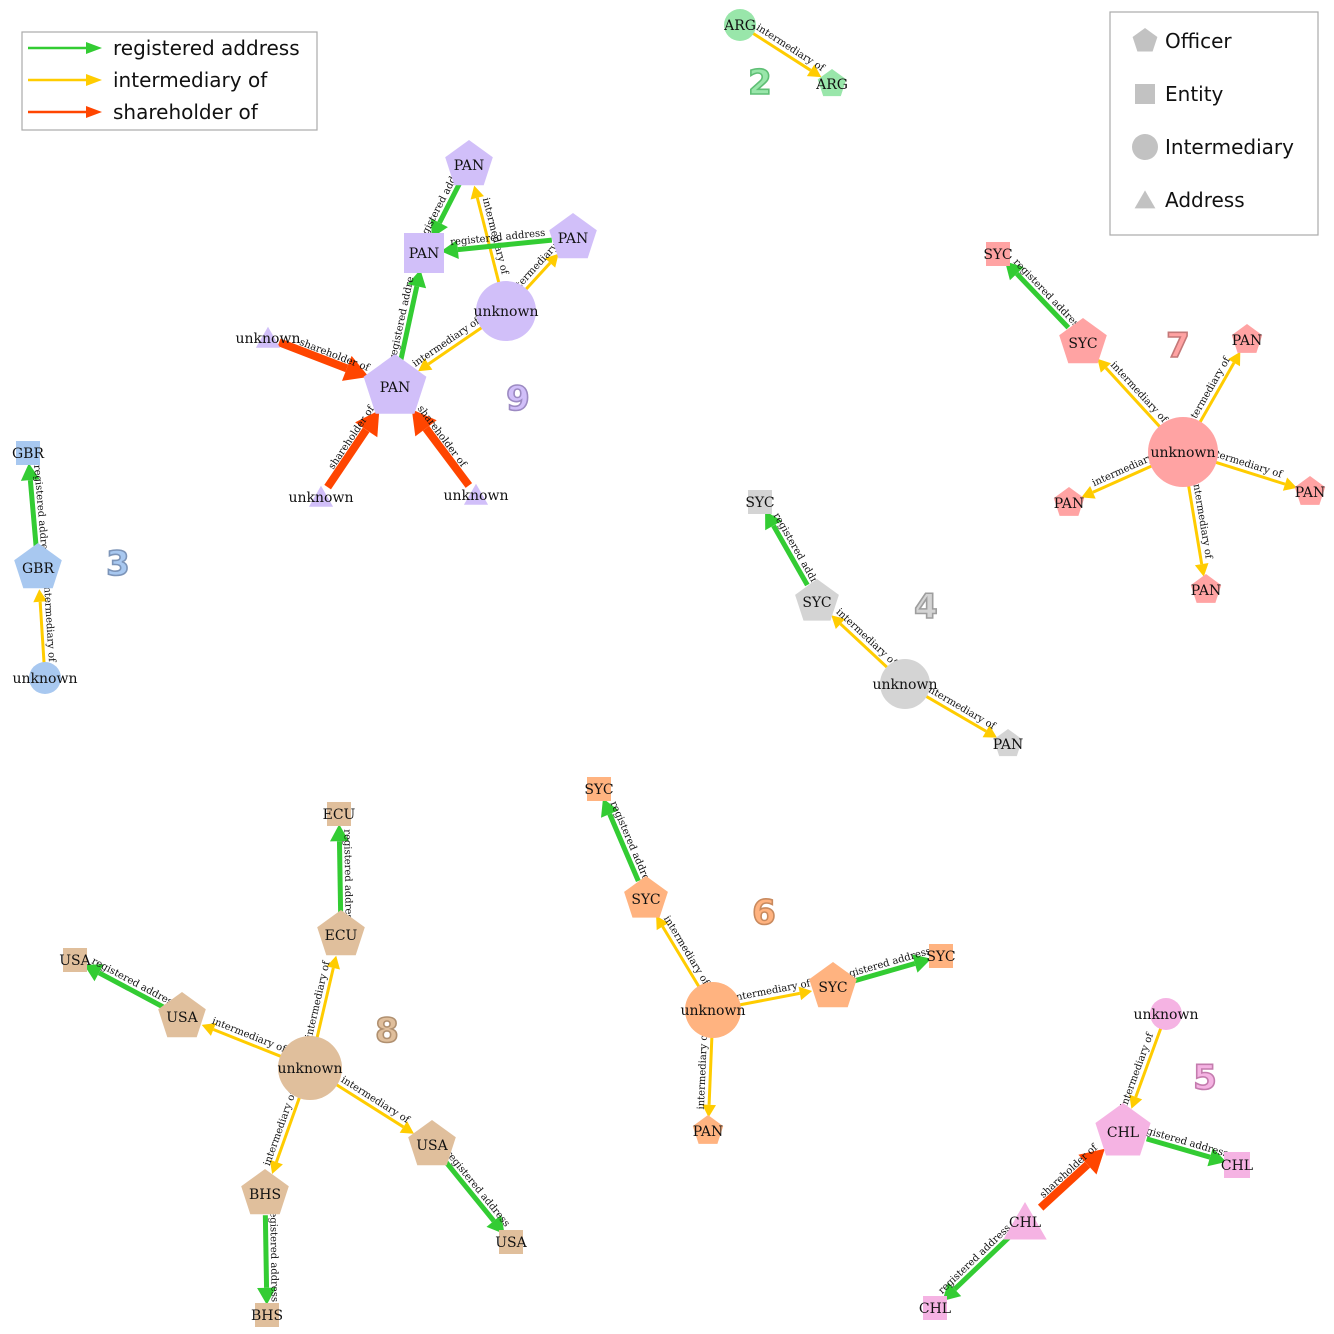 The width and height of the screenshot is (1334, 1334). What do you see at coordinates (1205, 200) in the screenshot?
I see `legend-label: Address` at bounding box center [1205, 200].